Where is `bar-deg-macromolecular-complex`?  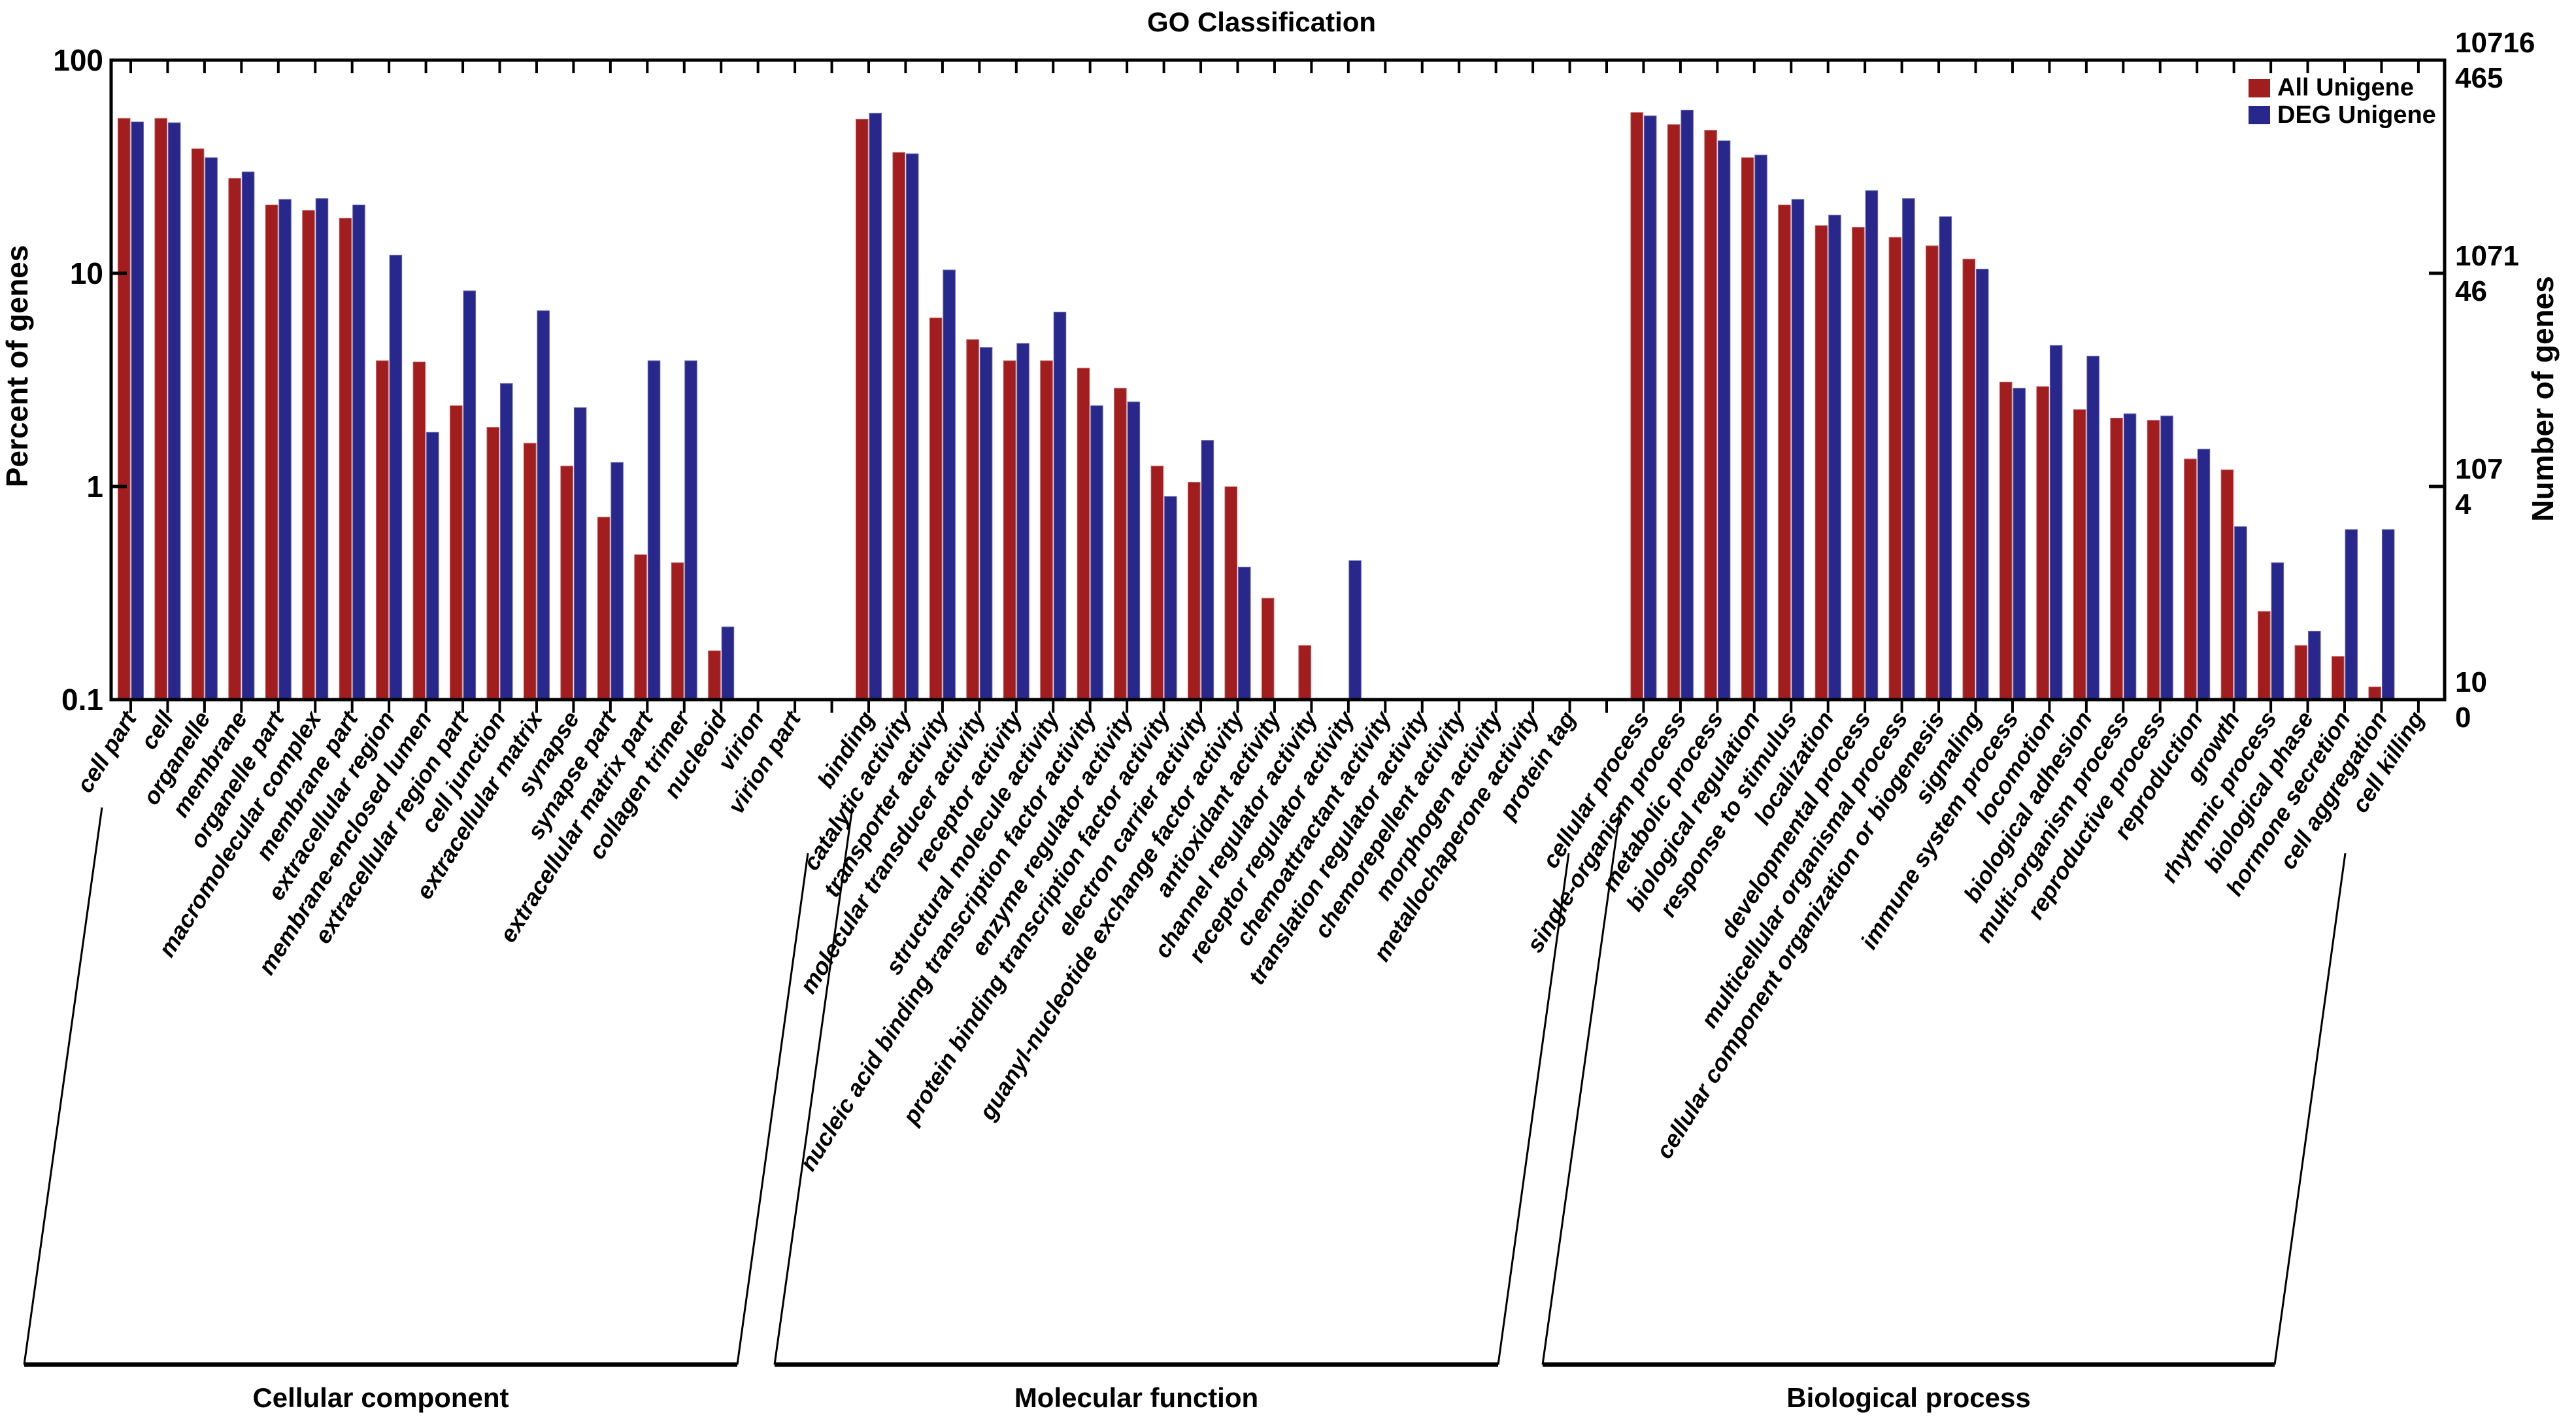
bar-deg-macromolecular-complex is located at coordinates (322, 449).